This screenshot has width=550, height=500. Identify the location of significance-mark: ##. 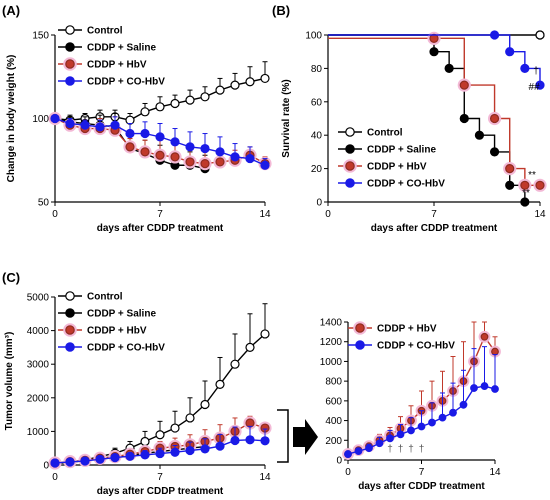
(534, 87).